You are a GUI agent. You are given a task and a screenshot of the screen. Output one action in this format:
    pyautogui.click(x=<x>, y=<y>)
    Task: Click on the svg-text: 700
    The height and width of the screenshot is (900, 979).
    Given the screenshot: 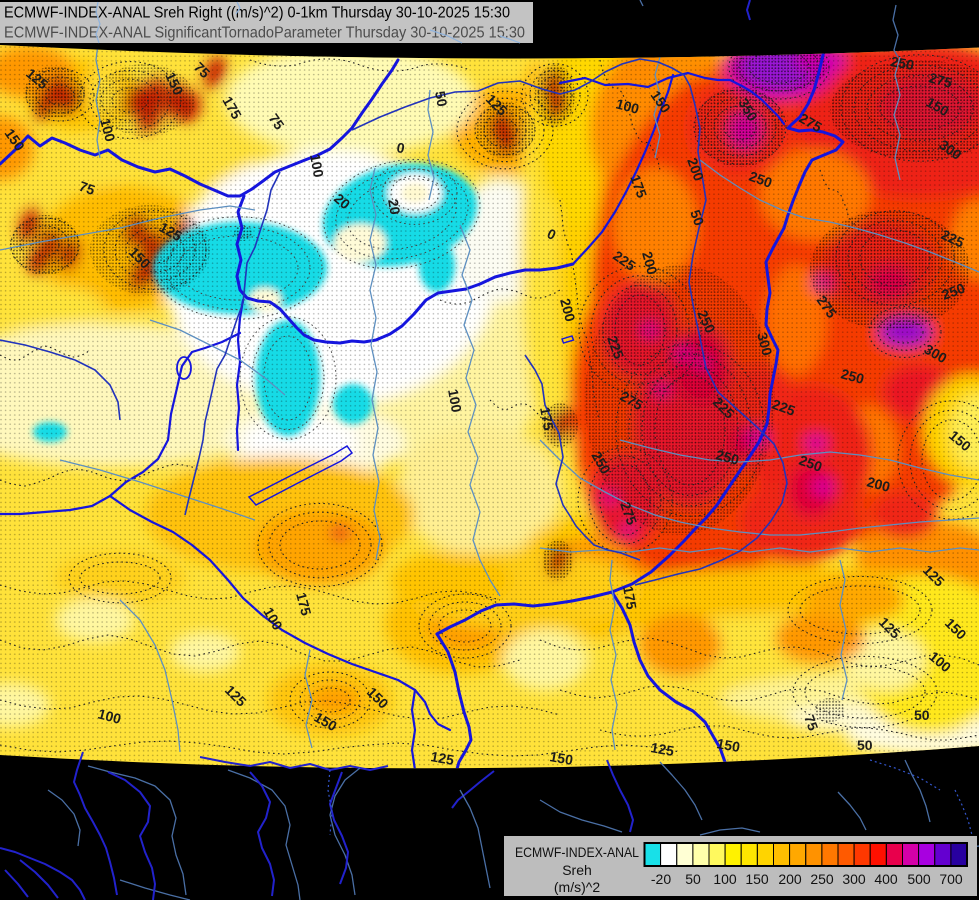 What is the action you would take?
    pyautogui.click(x=951, y=879)
    